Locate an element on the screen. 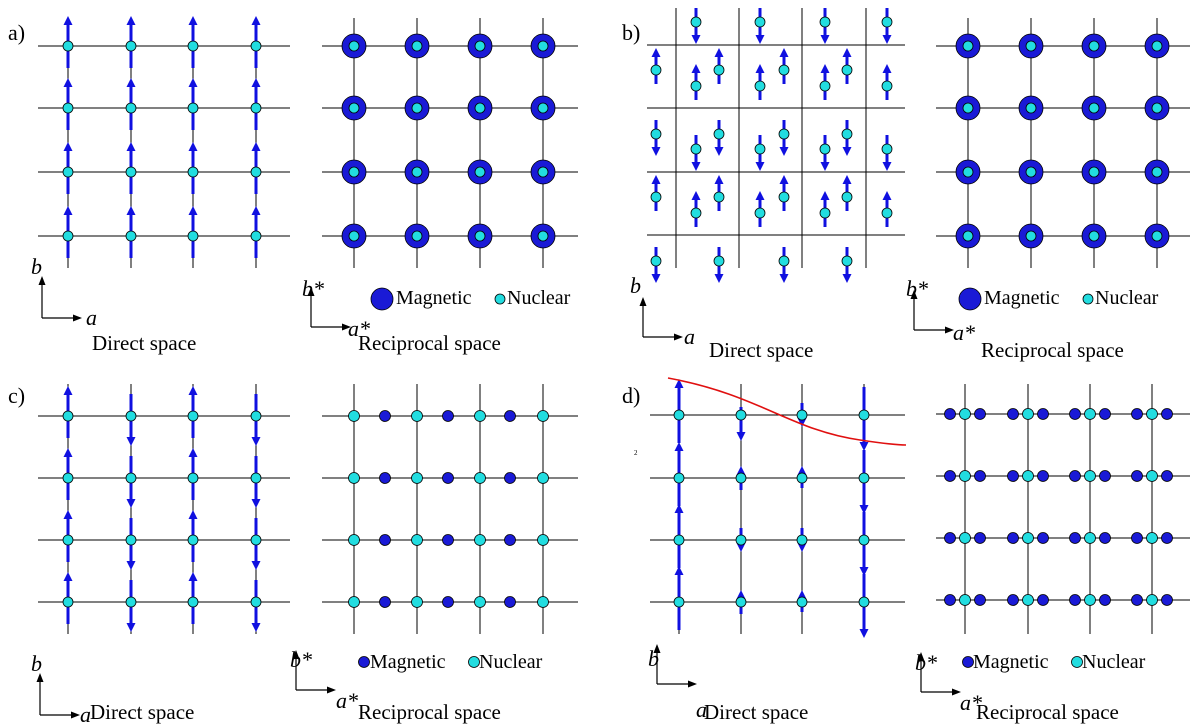 This screenshot has width=1190, height=727. panel-d-legend-magnetic: Magnetic is located at coordinates (1011, 662).